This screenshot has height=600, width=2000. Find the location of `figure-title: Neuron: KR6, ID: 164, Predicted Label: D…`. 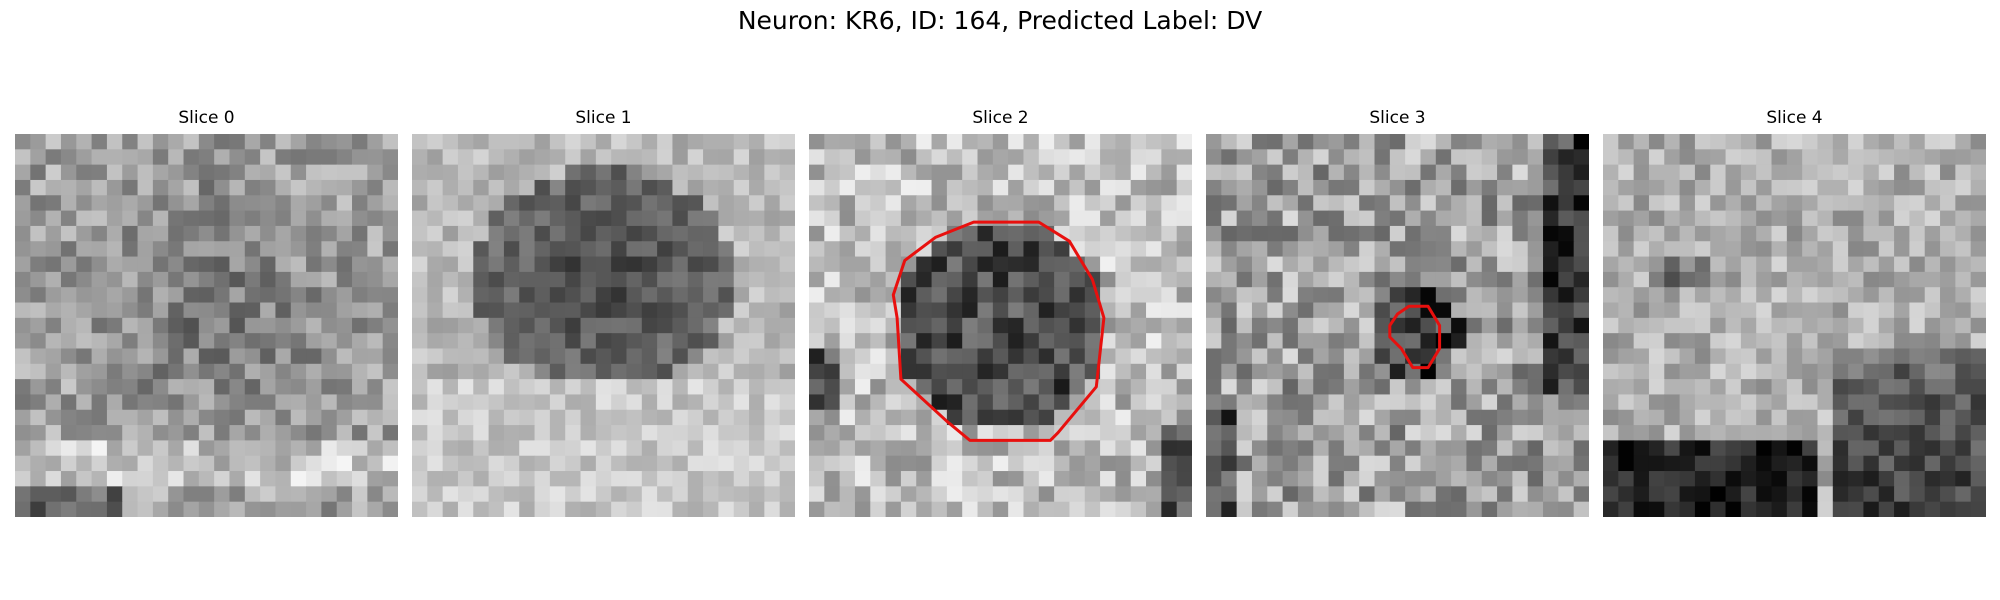

figure-title: Neuron: KR6, ID: 164, Predicted Label: D… is located at coordinates (1000, 20).